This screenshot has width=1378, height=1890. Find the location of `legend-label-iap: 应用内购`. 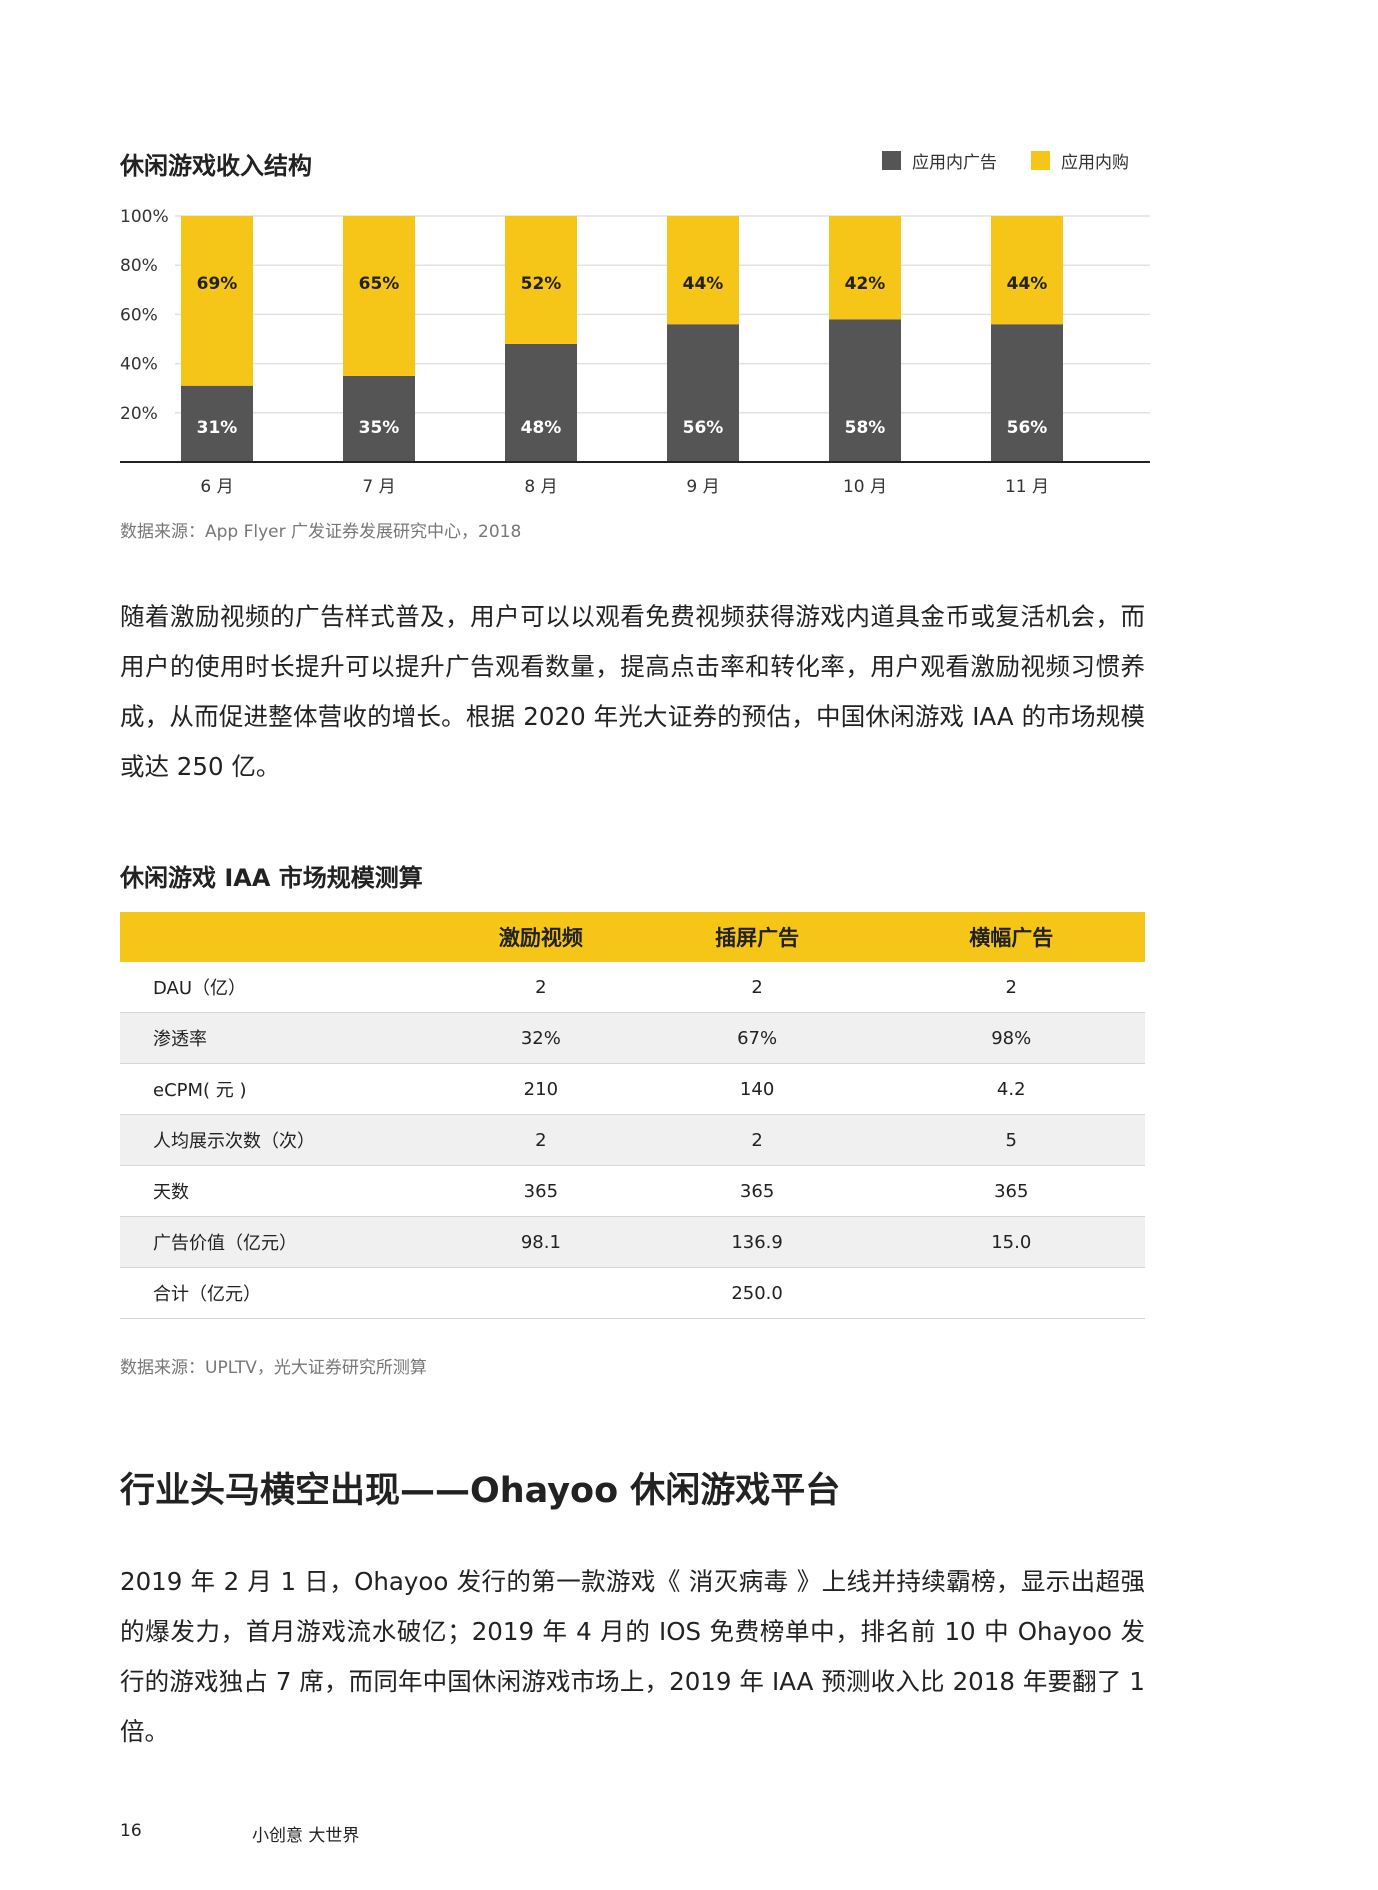

legend-label-iap: 应用内购 is located at coordinates (1095, 162).